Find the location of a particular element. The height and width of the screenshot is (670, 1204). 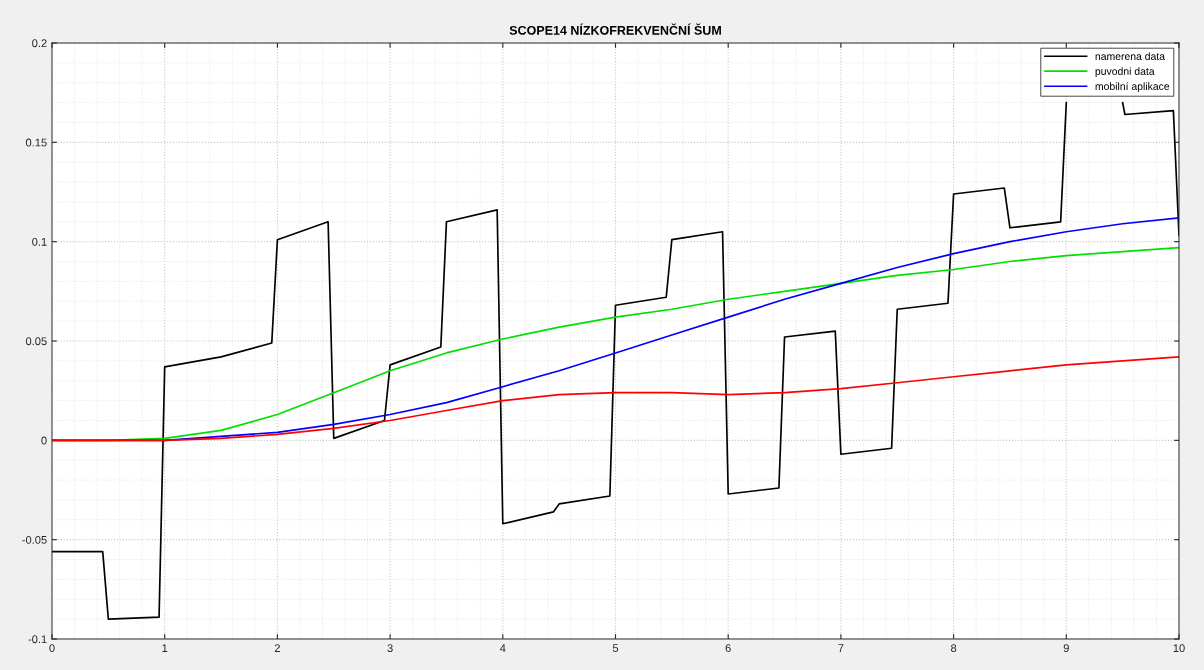

x-tick-label: 6 is located at coordinates (728, 648).